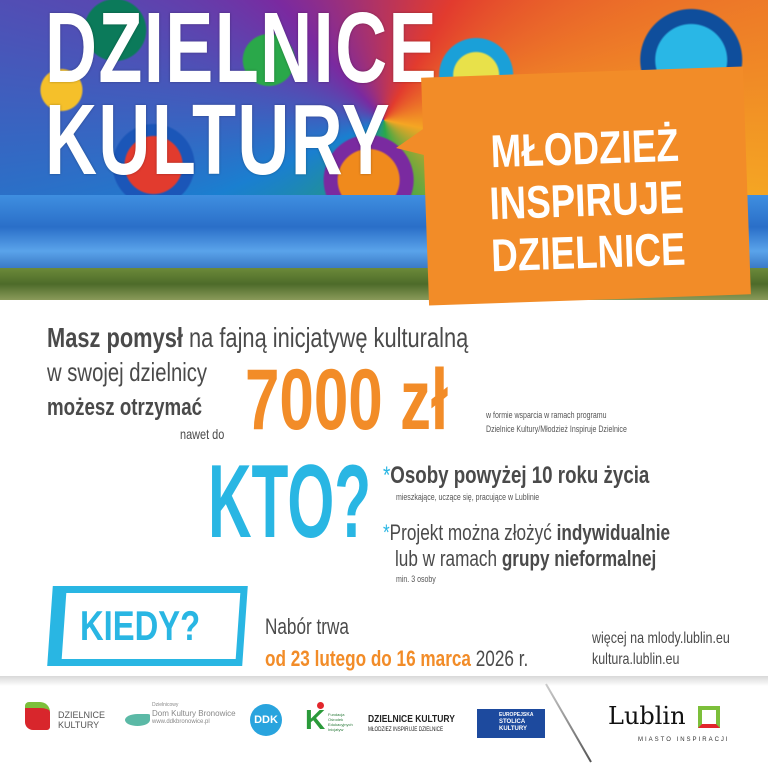 Image resolution: width=768 pixels, height=768 pixels. Describe the element at coordinates (397, 658) in the screenshot. I see `when-dates: od 23 lutego do 16 marca 2026 r.` at that location.